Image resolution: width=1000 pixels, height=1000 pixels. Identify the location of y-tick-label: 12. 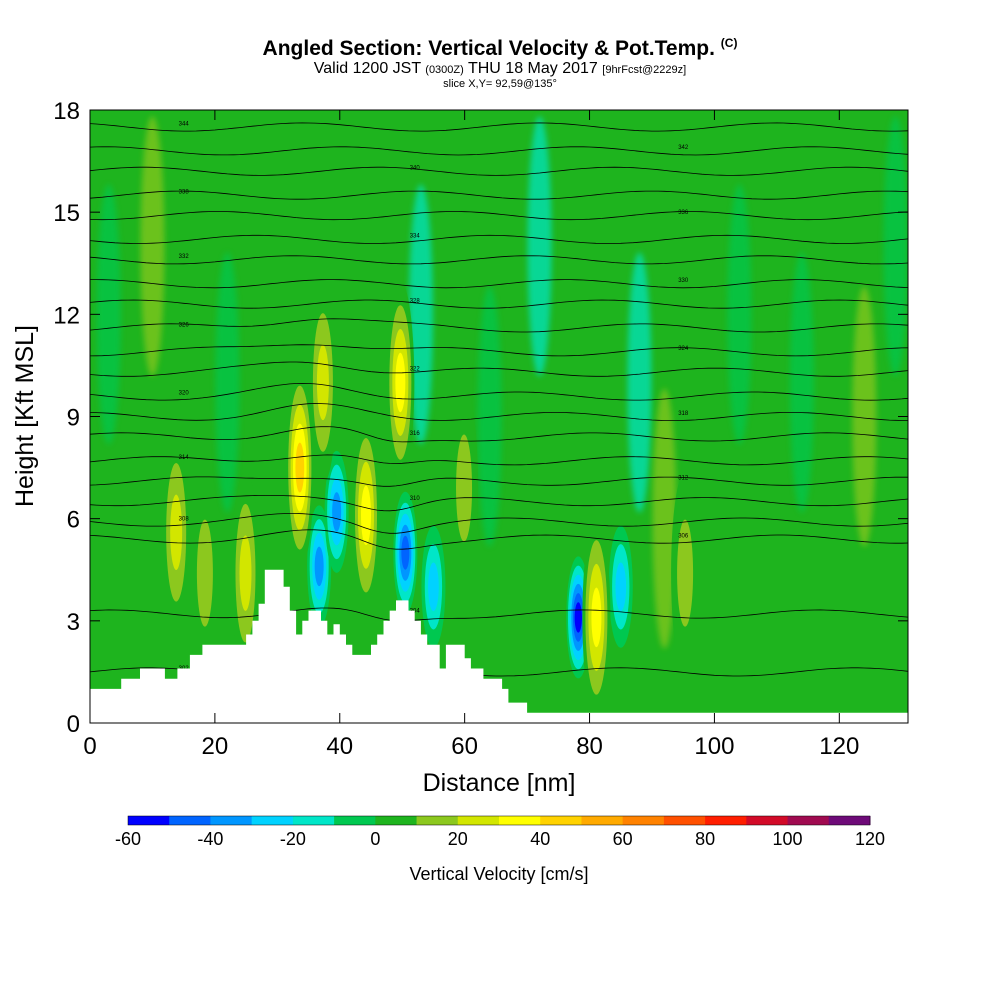
(66, 315).